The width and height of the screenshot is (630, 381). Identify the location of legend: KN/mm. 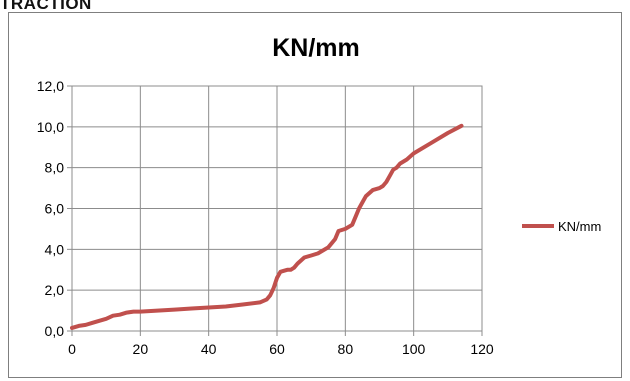
(561, 226).